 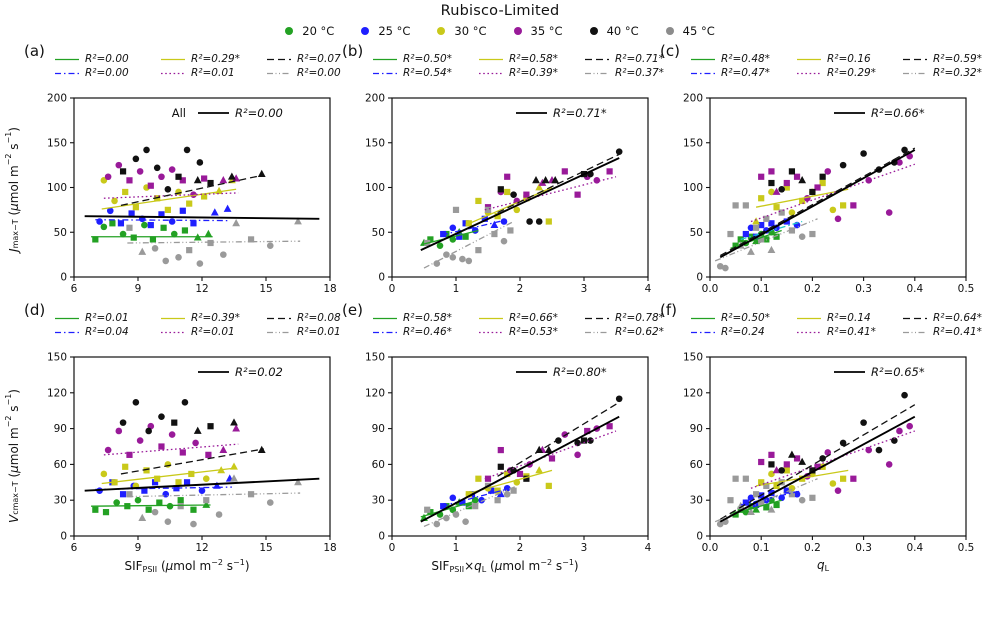 What do you see at coordinates (546, 31) in the screenshot?
I see `temperature-label: 35 °C` at bounding box center [546, 31].